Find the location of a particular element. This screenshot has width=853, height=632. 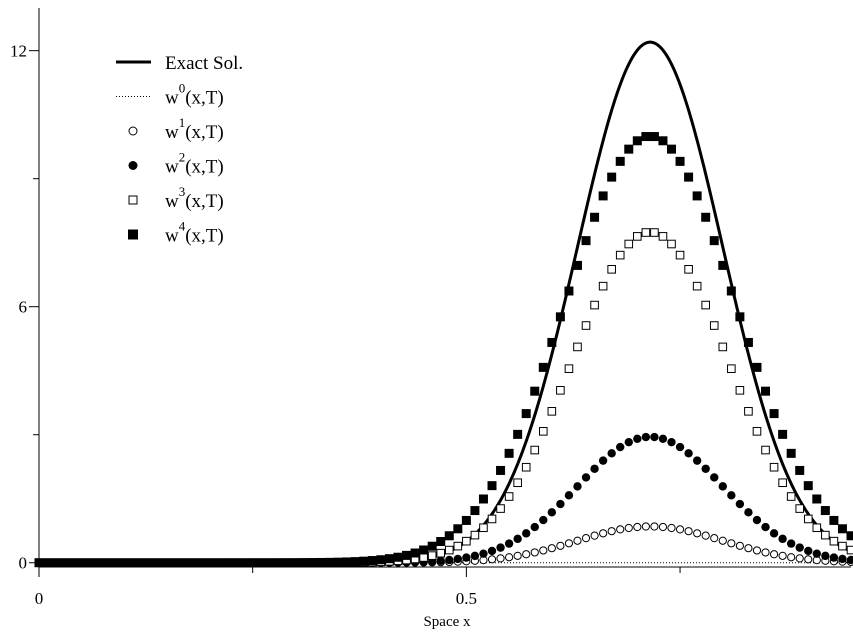

legend-item: w2(x,T) is located at coordinates (176, 164).